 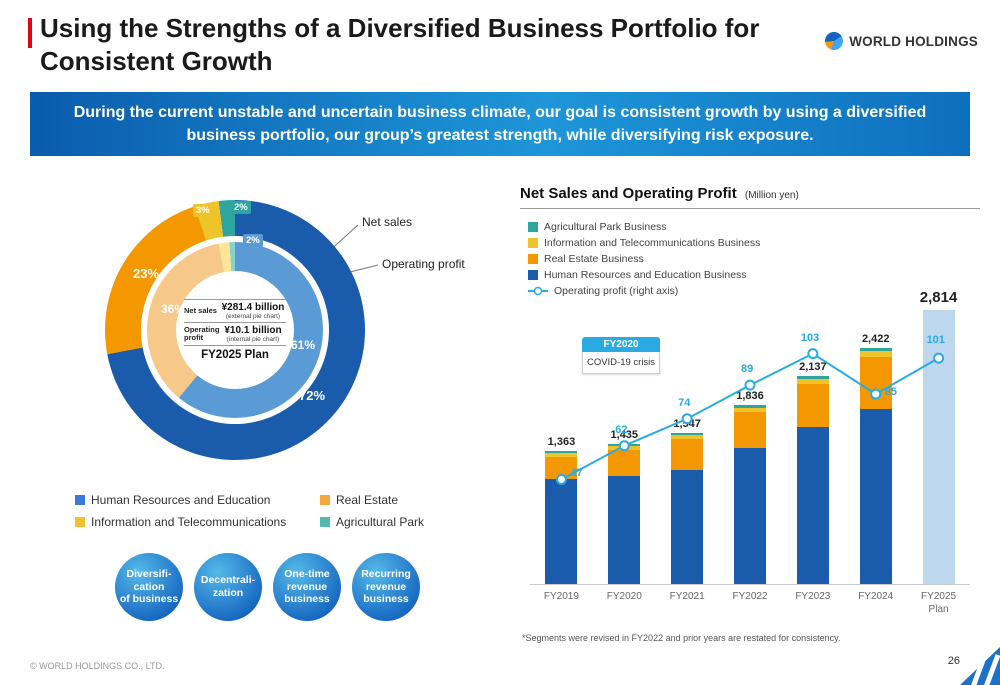 I want to click on donut-legend-item: Agricultural Park, so click(x=402, y=522).